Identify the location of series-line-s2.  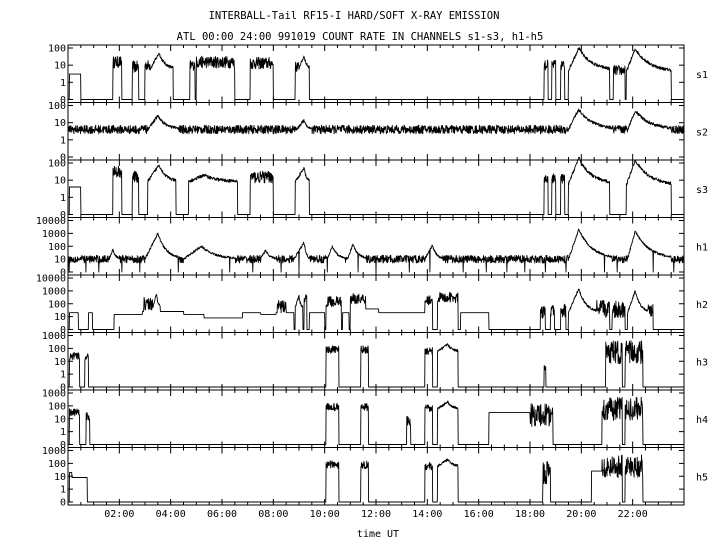
(376, 121).